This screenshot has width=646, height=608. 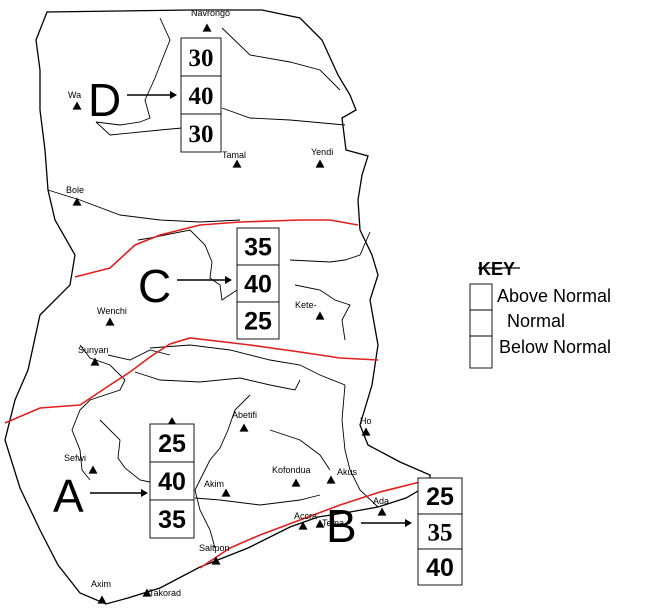 I want to click on town-label: Ho, so click(x=366, y=421).